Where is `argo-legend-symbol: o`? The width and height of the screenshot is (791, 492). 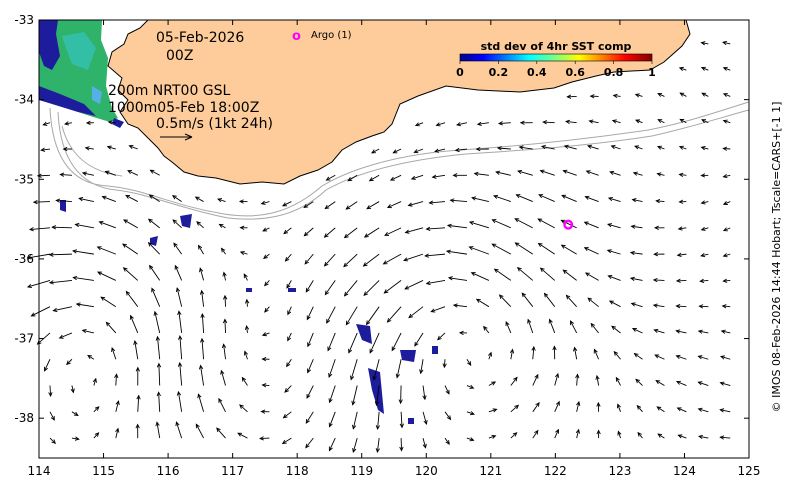 argo-legend-symbol: o is located at coordinates (296, 36).